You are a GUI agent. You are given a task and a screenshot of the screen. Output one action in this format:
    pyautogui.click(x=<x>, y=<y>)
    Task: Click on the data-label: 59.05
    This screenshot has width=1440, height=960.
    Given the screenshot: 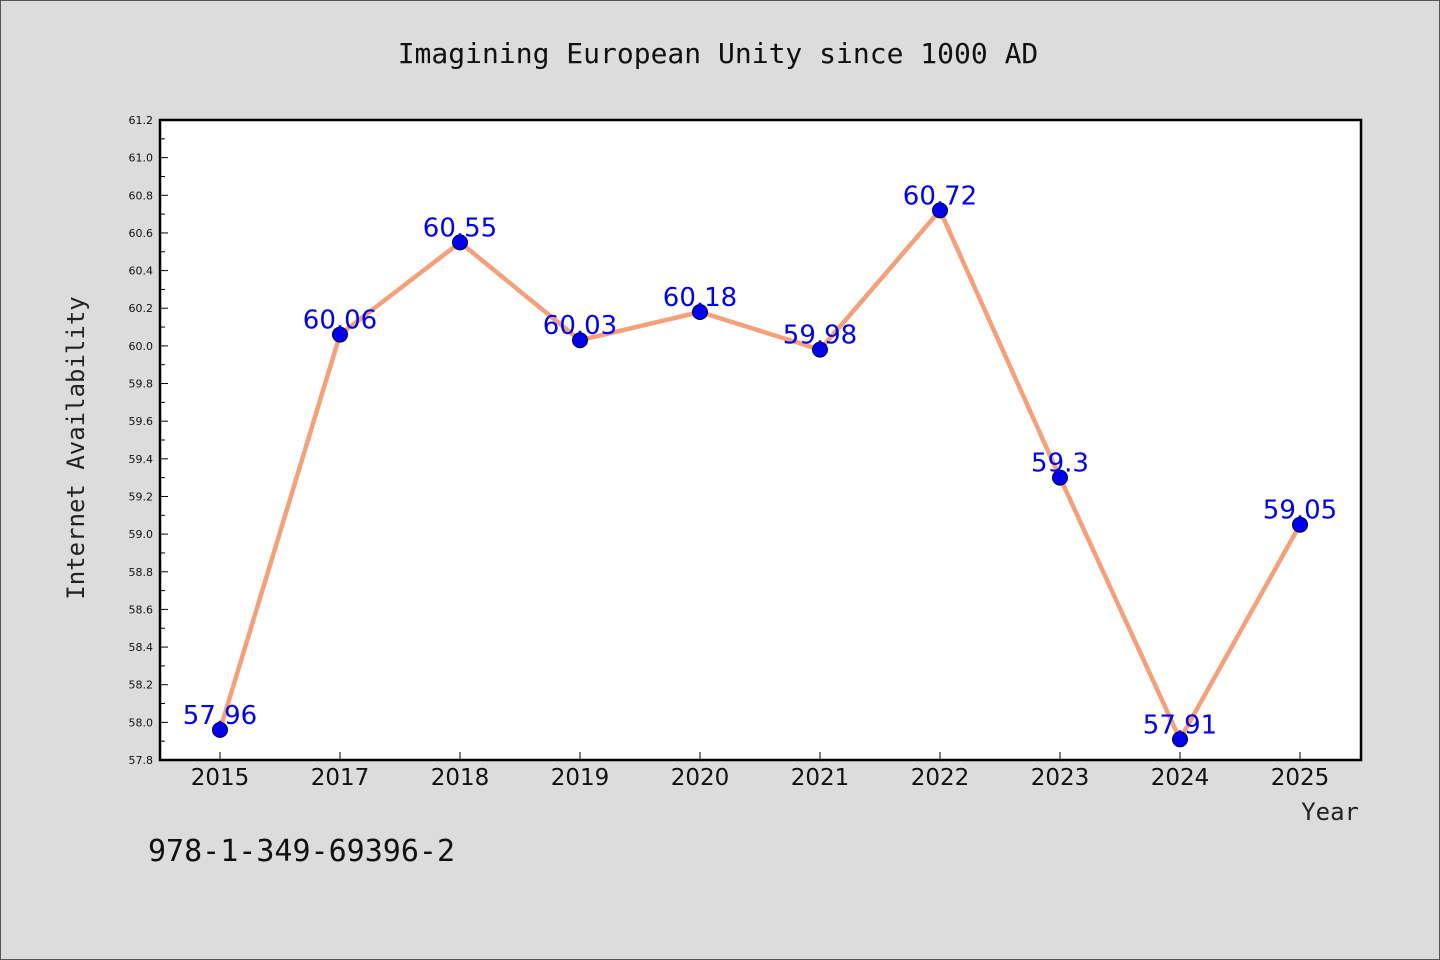 What is the action you would take?
    pyautogui.click(x=1300, y=511)
    